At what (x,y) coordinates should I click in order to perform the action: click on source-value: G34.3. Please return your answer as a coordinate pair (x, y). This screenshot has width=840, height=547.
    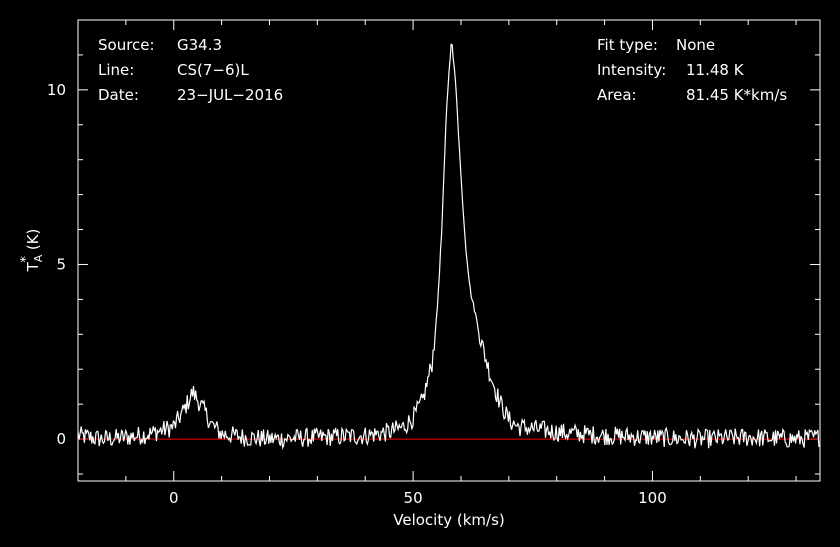
    Looking at the image, I should click on (199, 45).